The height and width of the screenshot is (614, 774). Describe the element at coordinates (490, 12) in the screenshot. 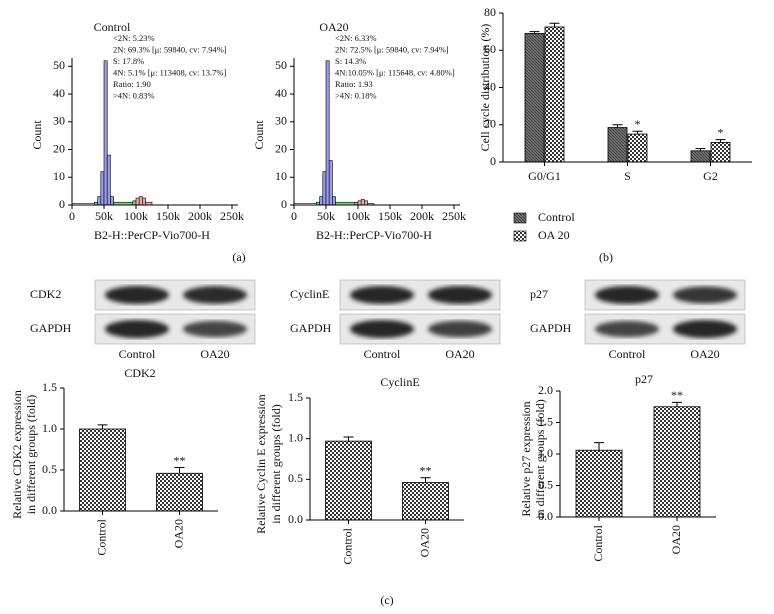

I see `y-tick-label: 80` at that location.